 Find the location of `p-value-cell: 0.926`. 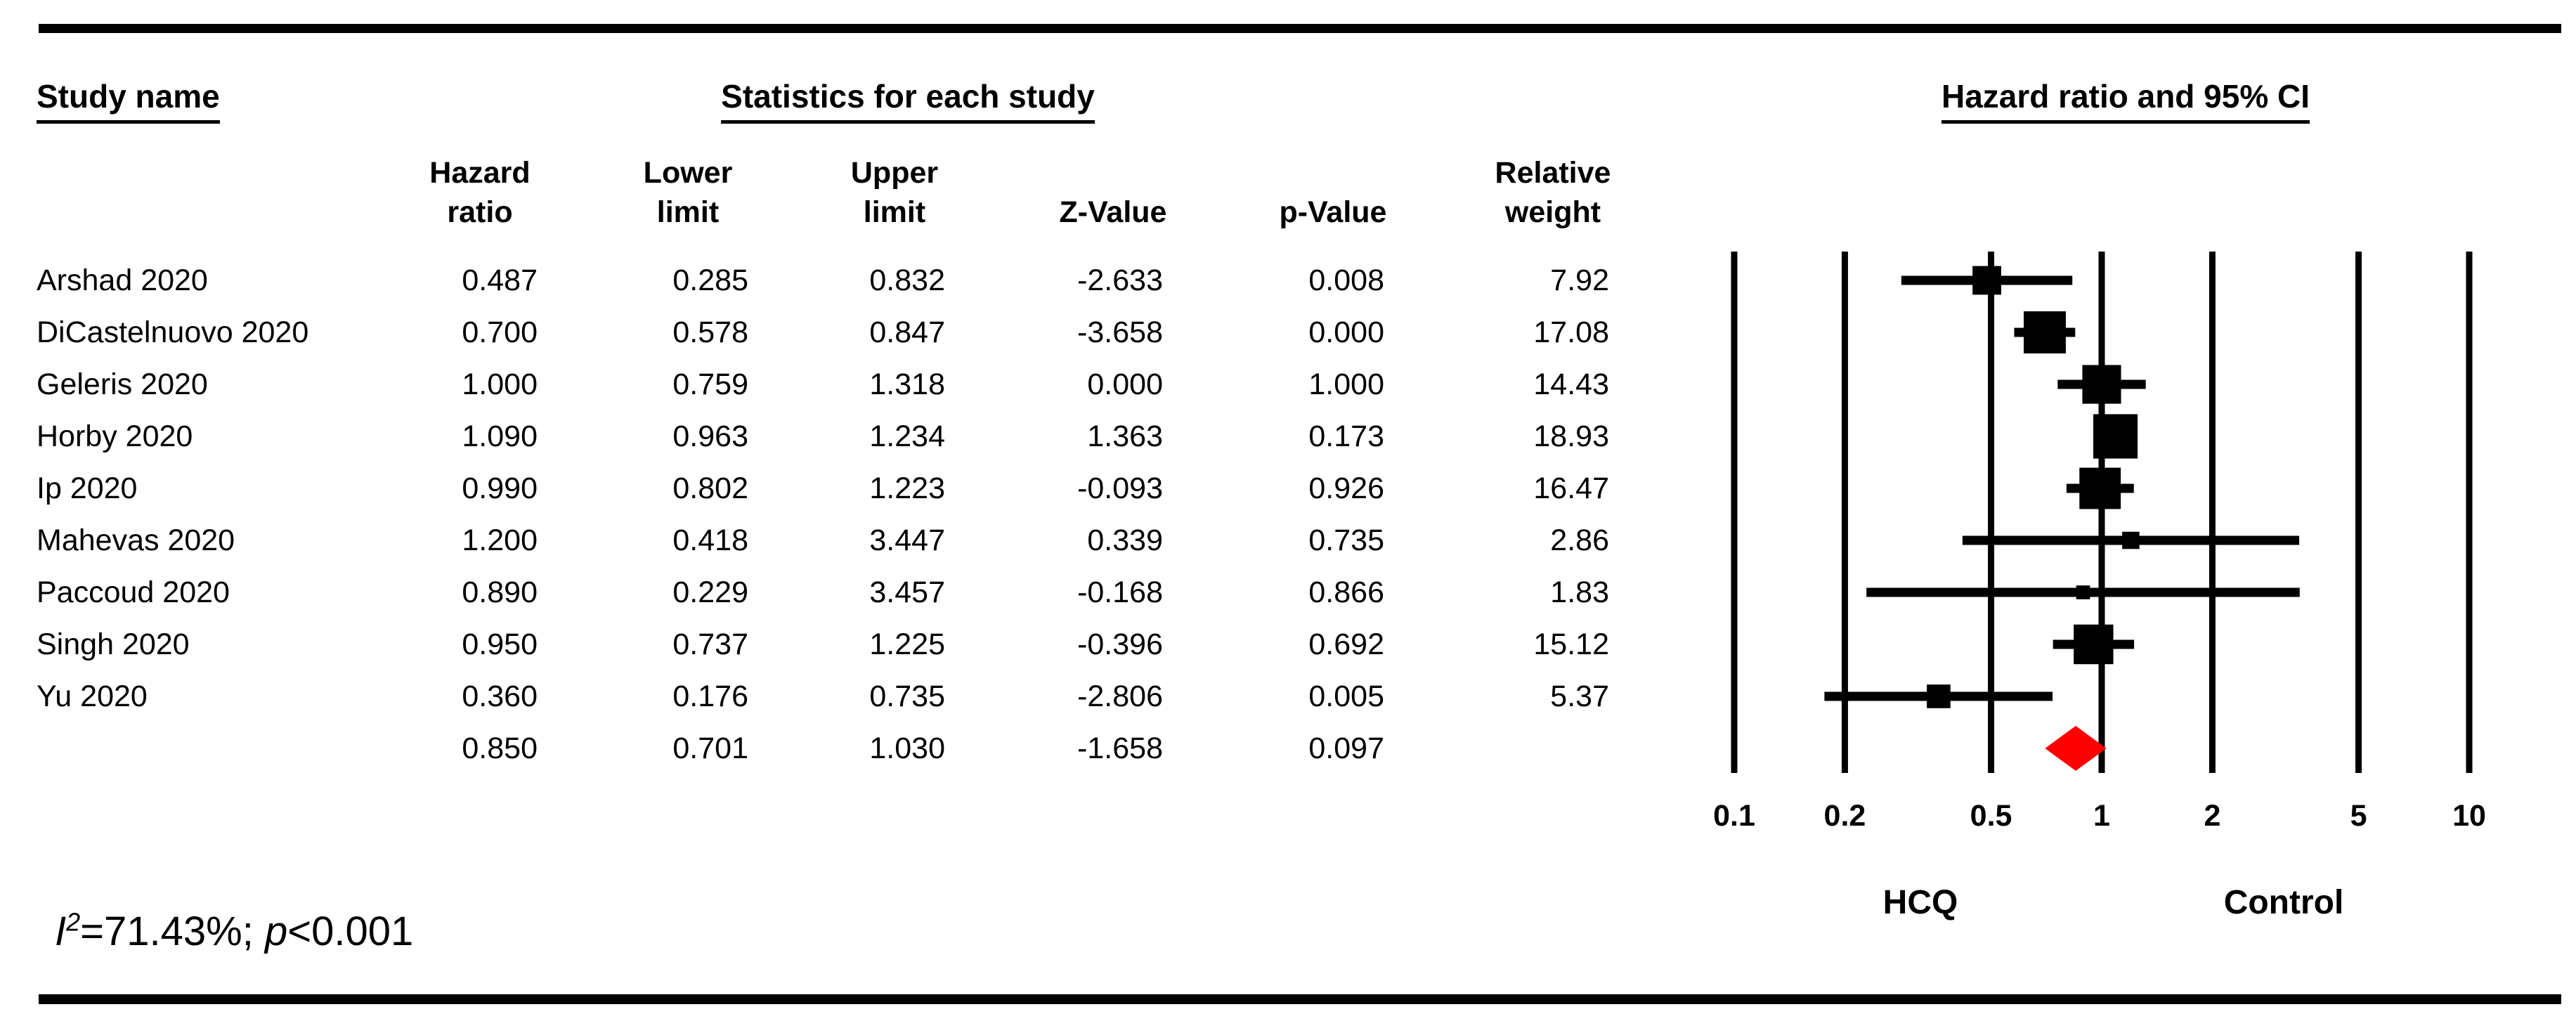

p-value-cell: 0.926 is located at coordinates (1346, 488).